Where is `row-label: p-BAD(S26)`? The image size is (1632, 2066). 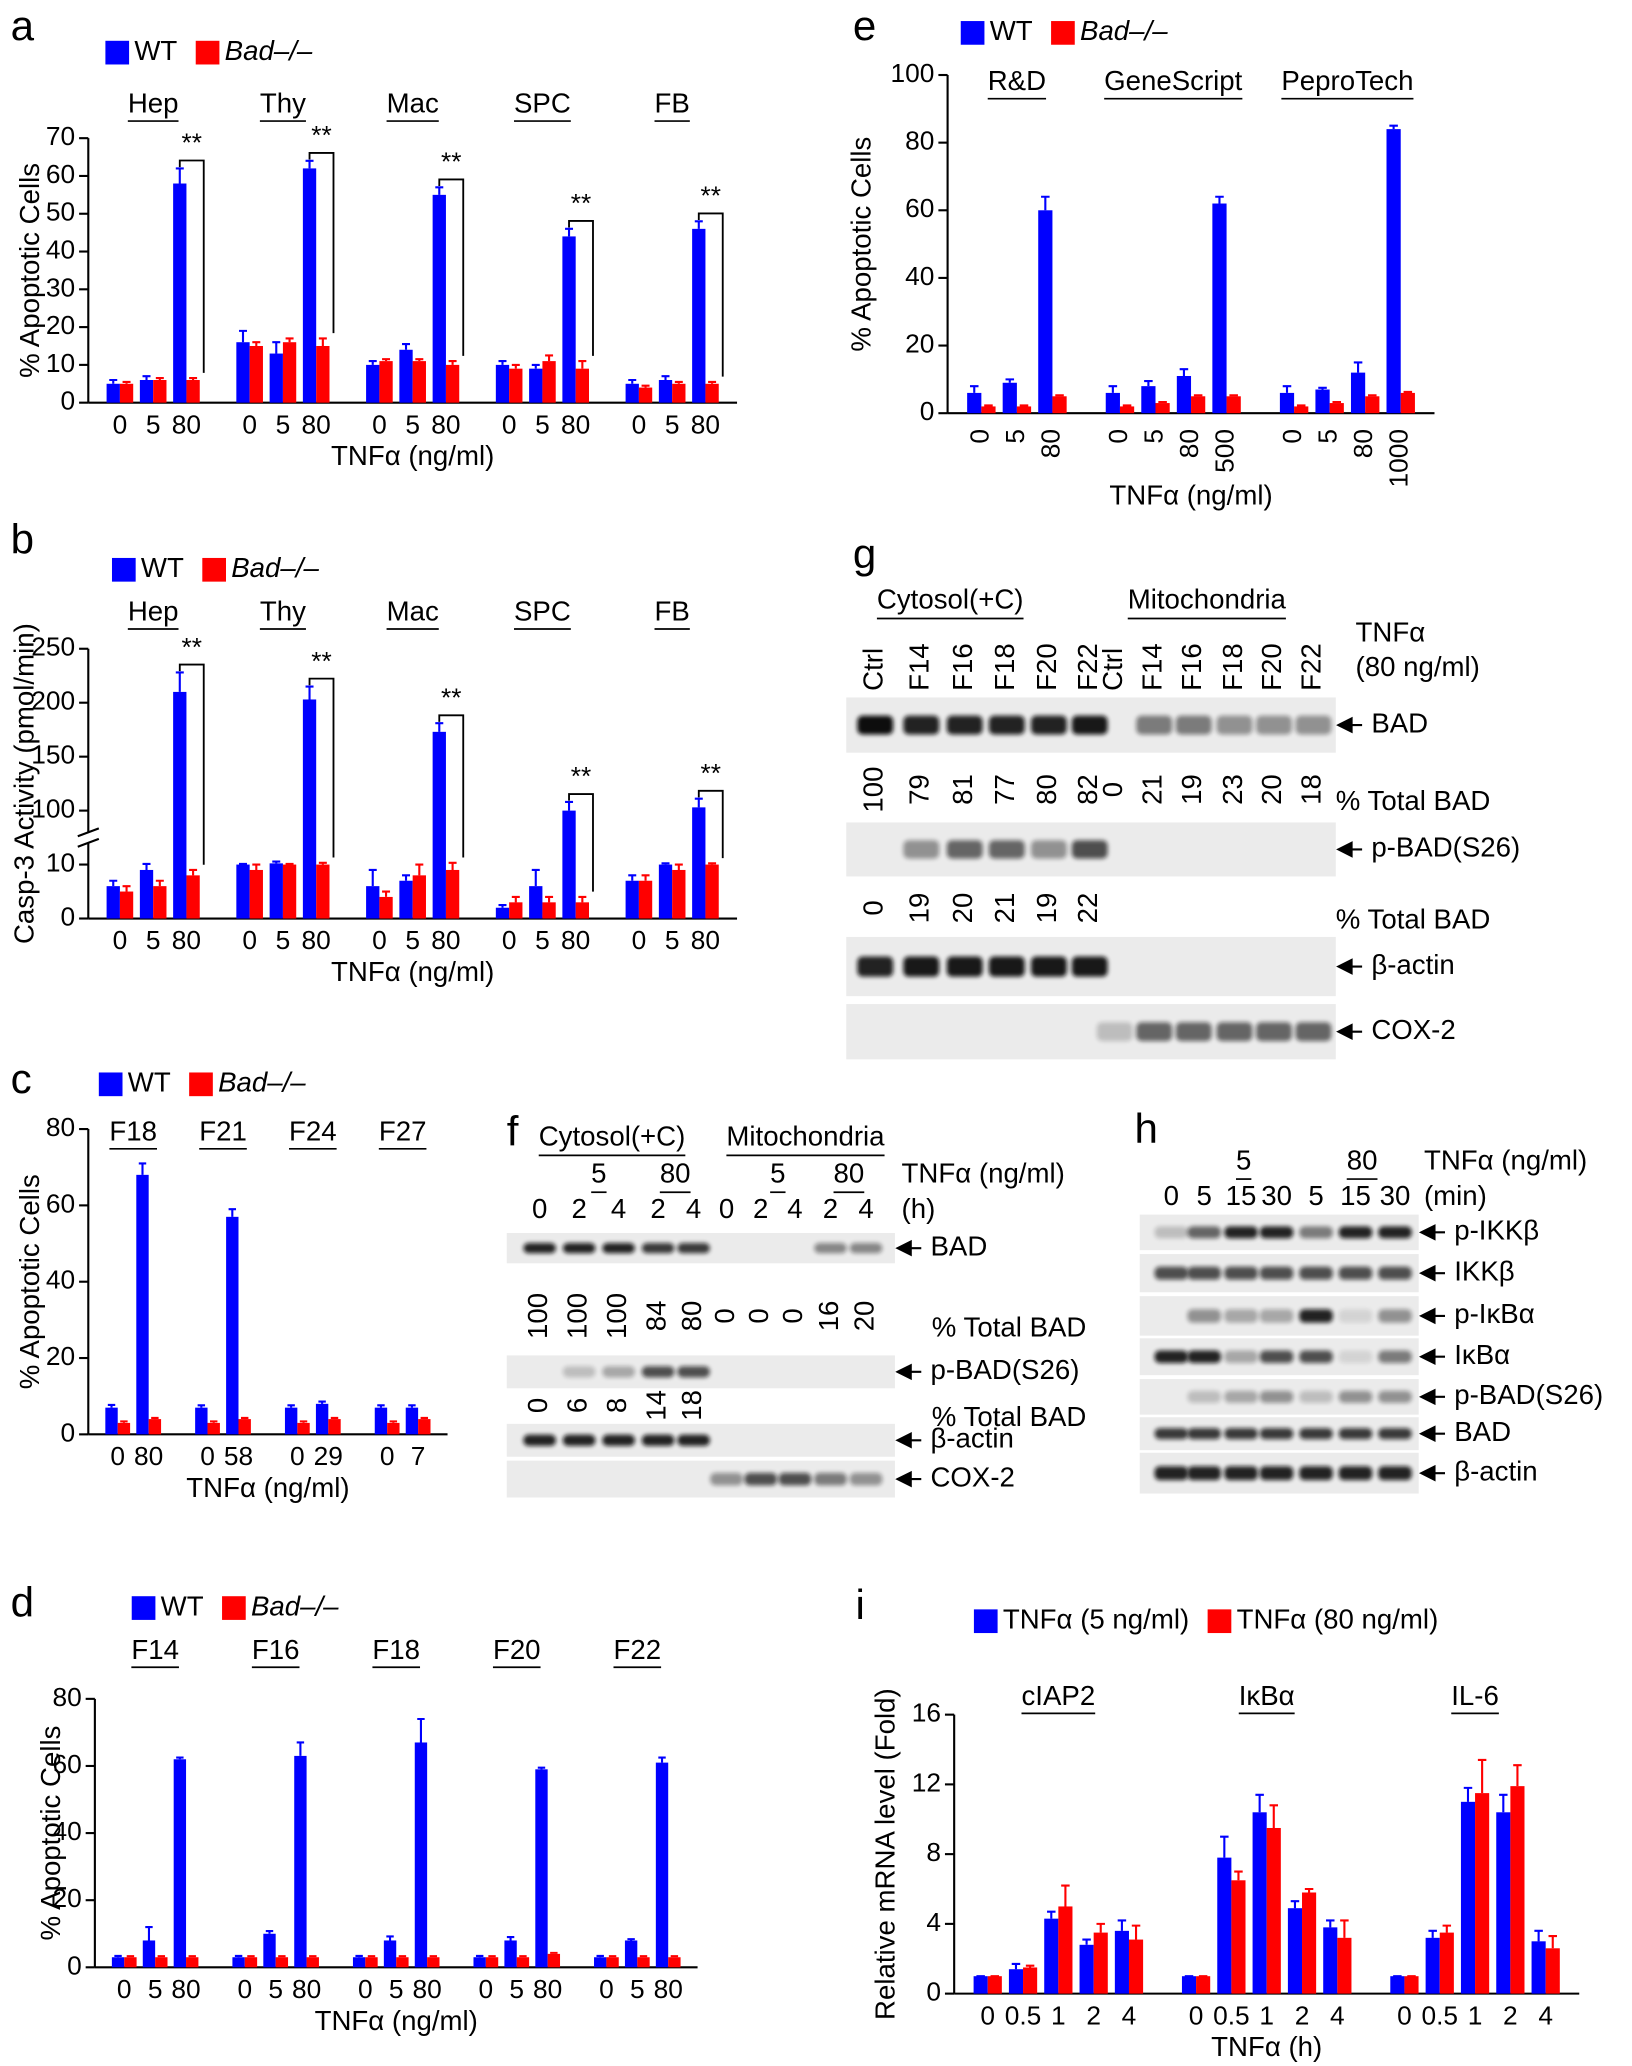 row-label: p-BAD(S26) is located at coordinates (1528, 1394).